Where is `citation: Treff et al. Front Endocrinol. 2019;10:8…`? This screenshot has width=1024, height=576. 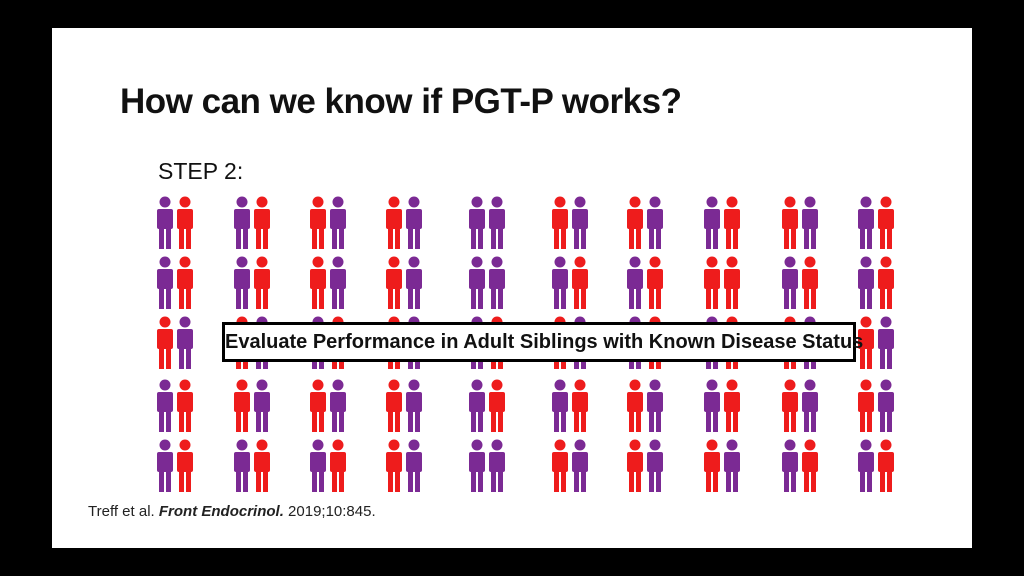 citation: Treff et al. Front Endocrinol. 2019;10:8… is located at coordinates (232, 511).